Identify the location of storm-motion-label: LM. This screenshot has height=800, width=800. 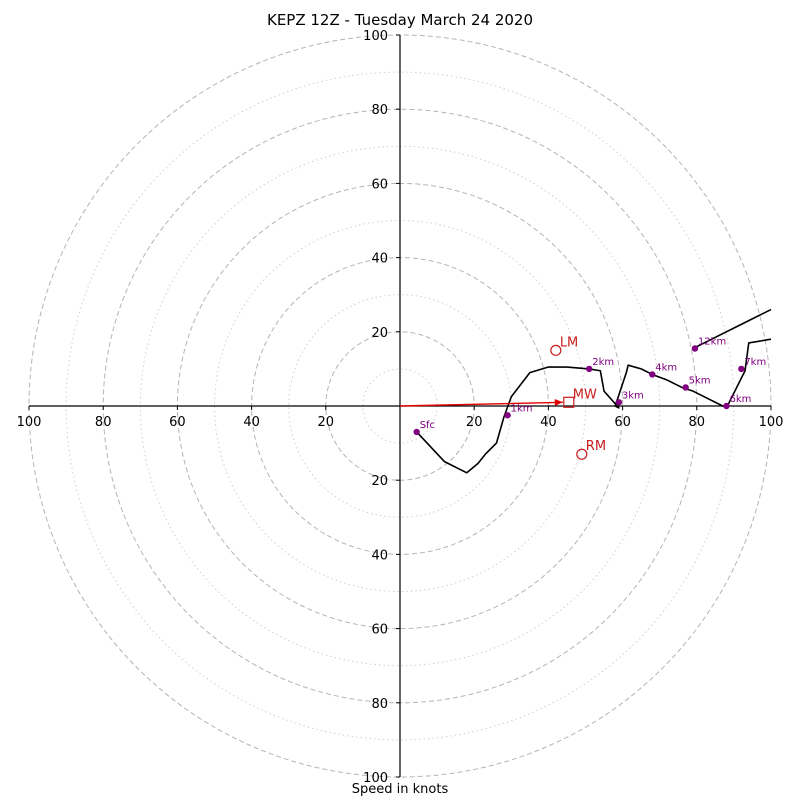
(569, 342).